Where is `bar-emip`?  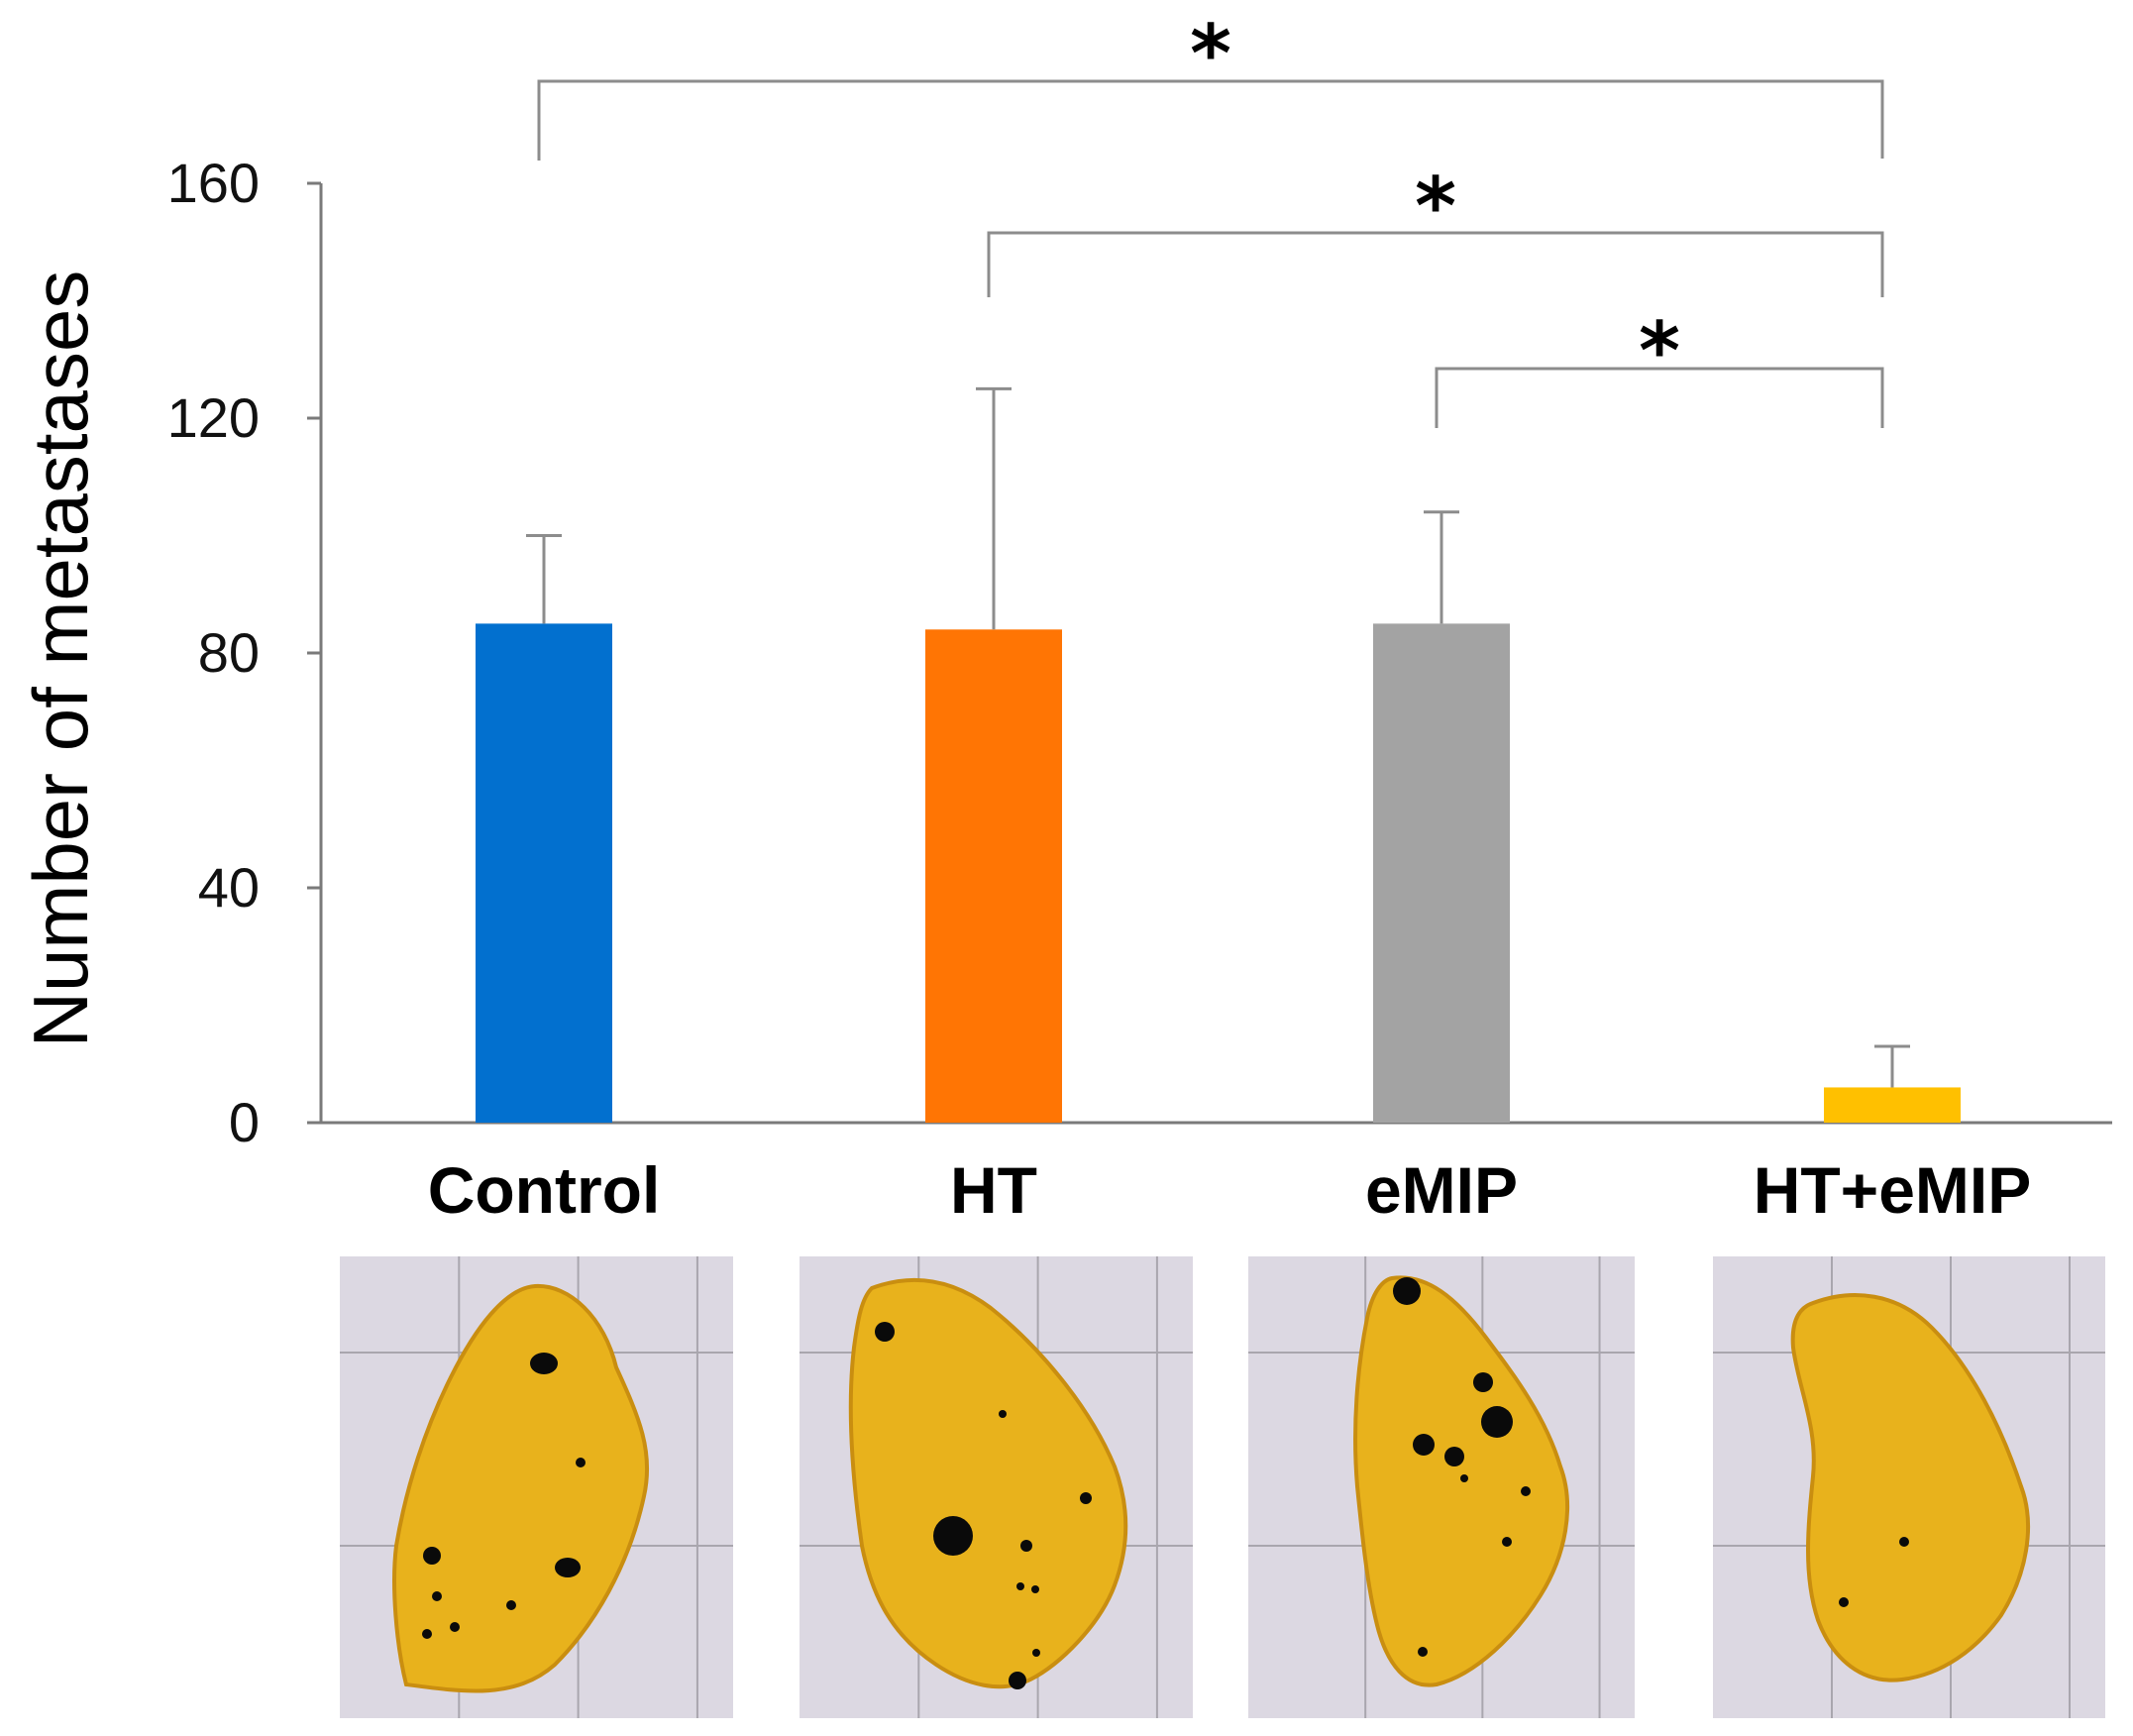 bar-emip is located at coordinates (1441, 873).